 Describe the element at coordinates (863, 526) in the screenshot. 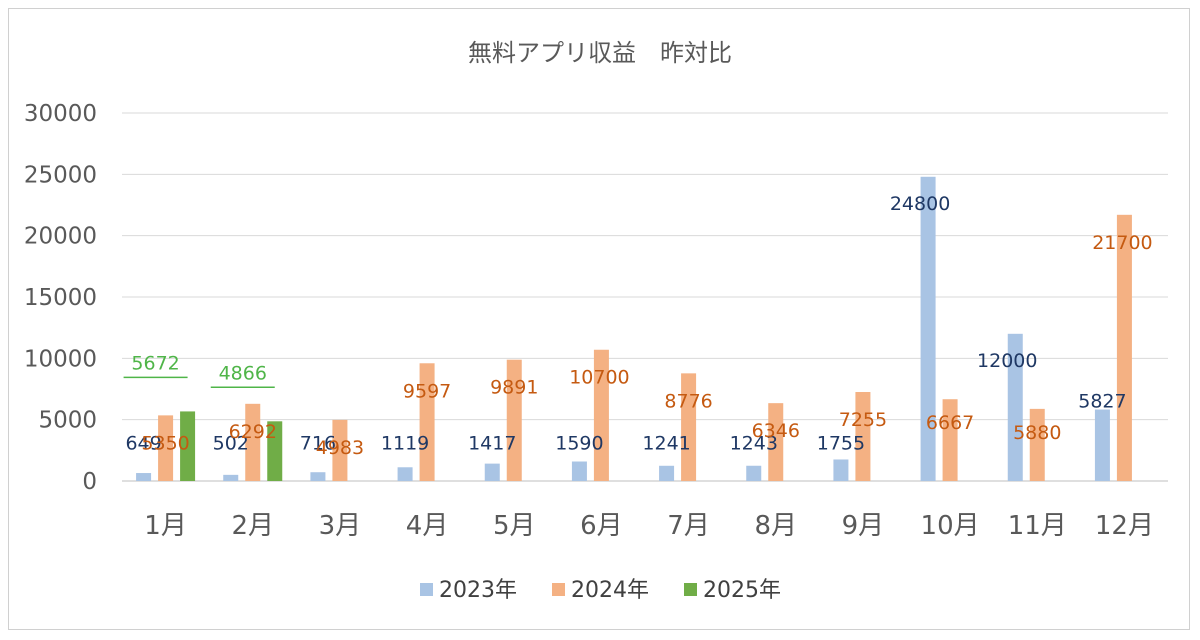

I see `x-tick-label: 9月` at that location.